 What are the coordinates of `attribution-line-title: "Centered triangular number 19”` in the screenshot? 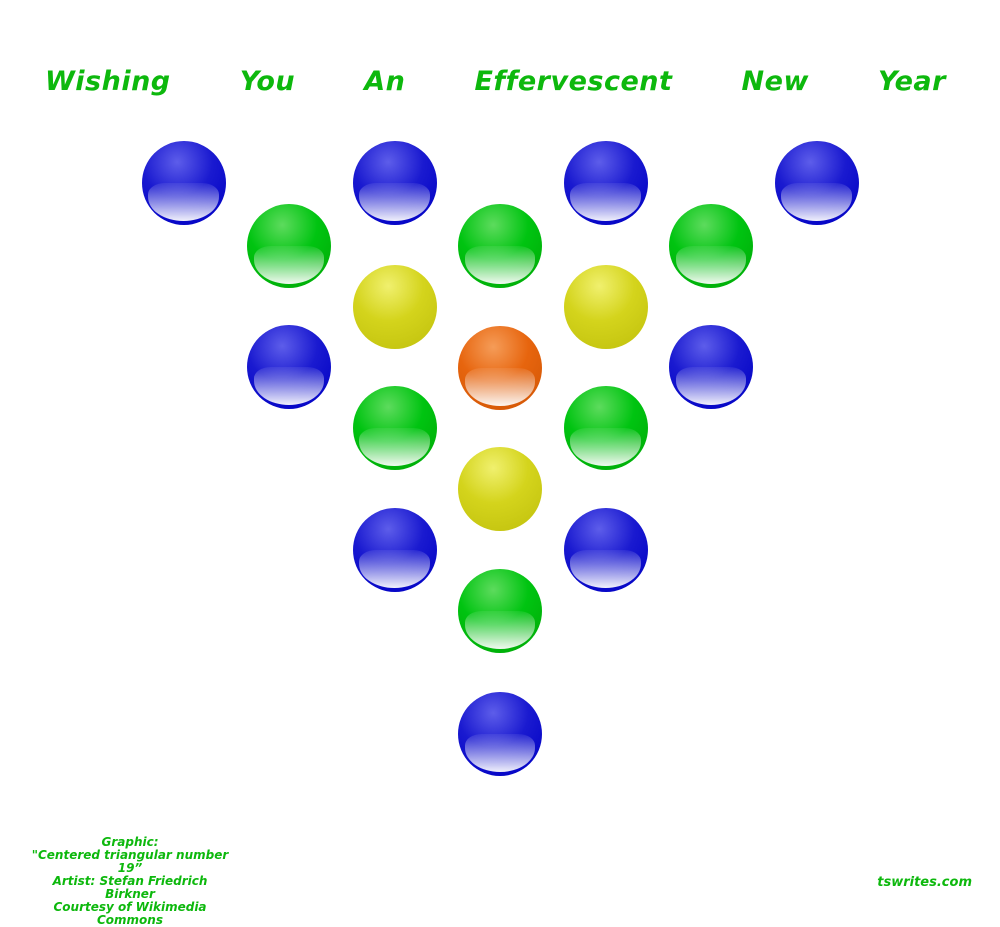 It's located at (130, 861).